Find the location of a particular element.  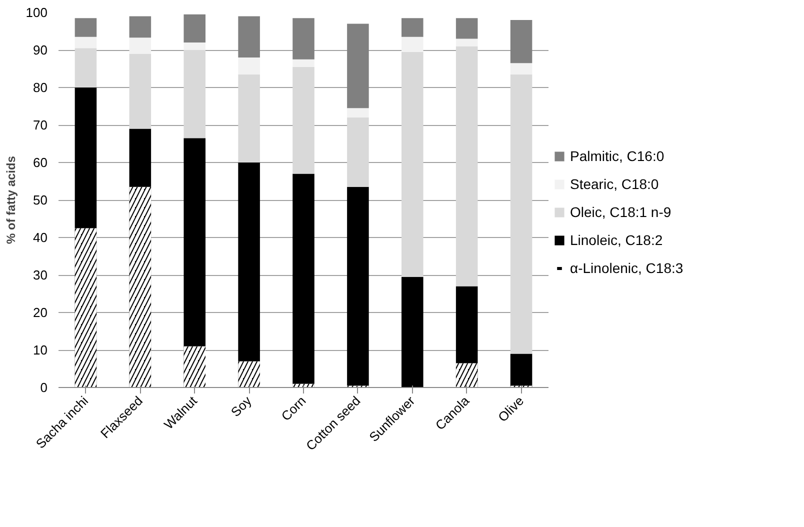

y-tick-label: 70 is located at coordinates (40, 125).